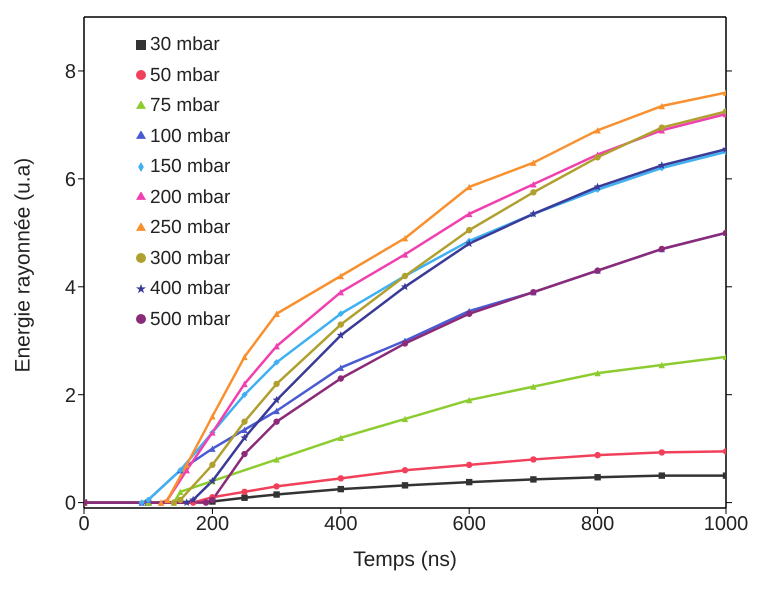  Describe the element at coordinates (597, 524) in the screenshot. I see `x-tick-label: 800` at that location.